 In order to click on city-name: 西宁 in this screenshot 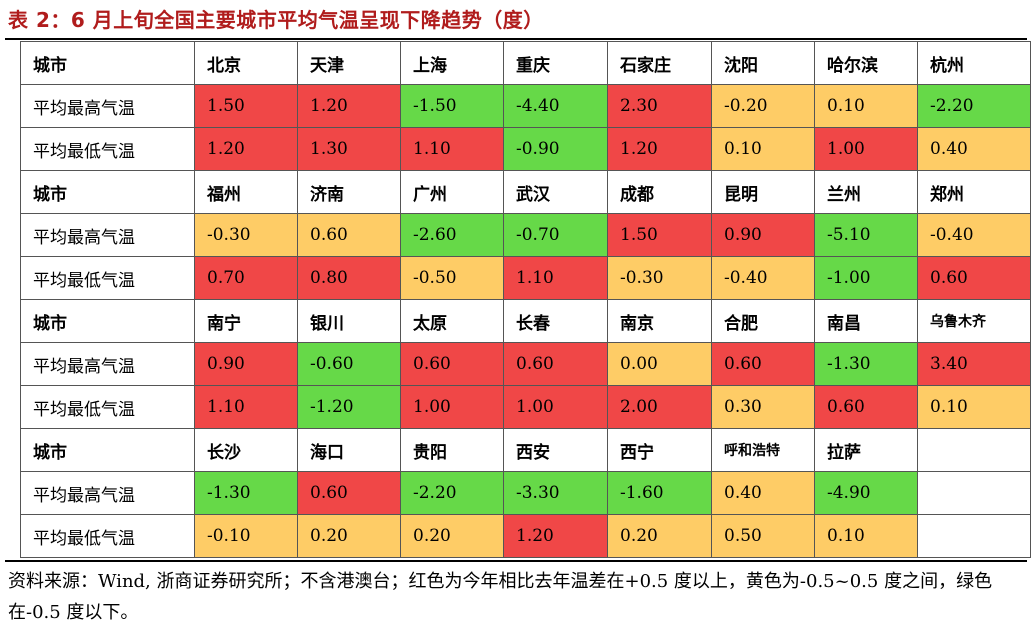, I will do `click(659, 450)`.